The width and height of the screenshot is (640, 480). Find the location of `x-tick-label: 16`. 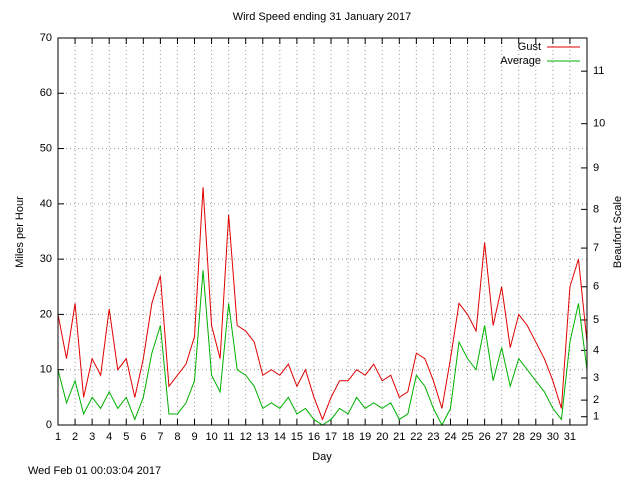

x-tick-label: 16 is located at coordinates (314, 437).